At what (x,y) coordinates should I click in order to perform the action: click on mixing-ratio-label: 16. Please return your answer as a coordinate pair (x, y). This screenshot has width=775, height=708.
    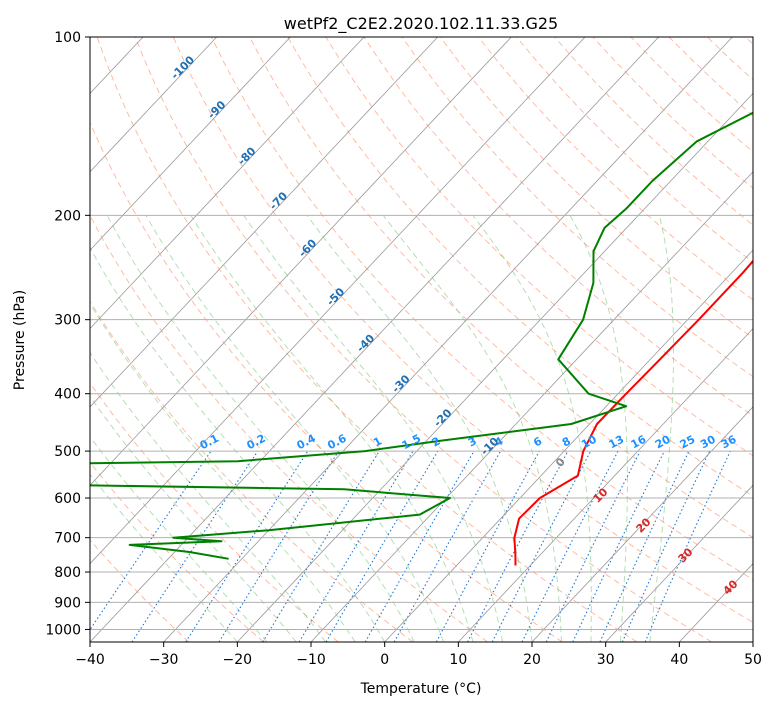
    Looking at the image, I should click on (639, 442).